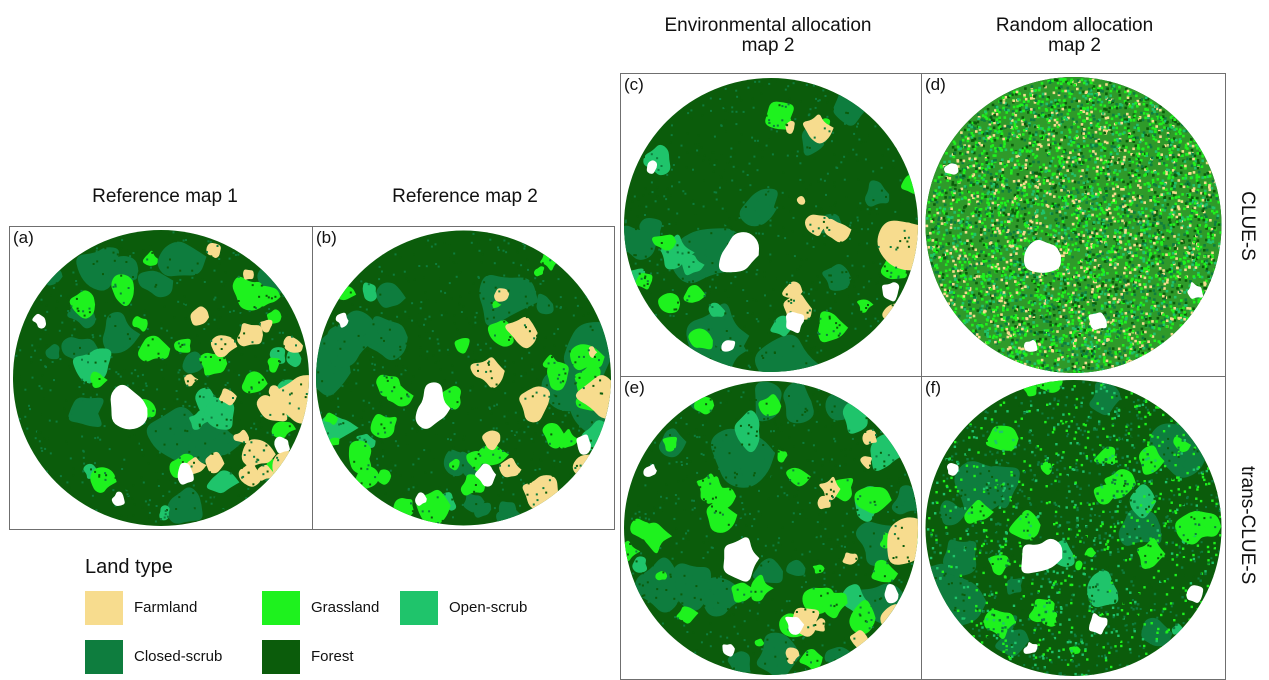 Image resolution: width=1269 pixels, height=680 pixels. What do you see at coordinates (933, 388) in the screenshot?
I see `panel-label-f: (f)` at bounding box center [933, 388].